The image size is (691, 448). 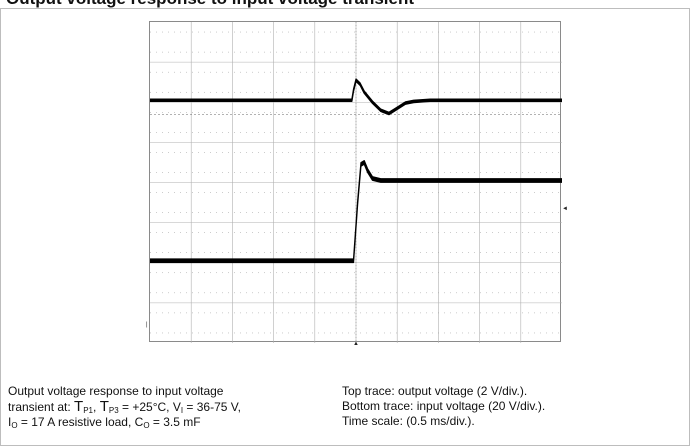 What do you see at coordinates (408, 421) in the screenshot?
I see `caption-time-scale: Time scale: (0.5 ms/div.).` at bounding box center [408, 421].